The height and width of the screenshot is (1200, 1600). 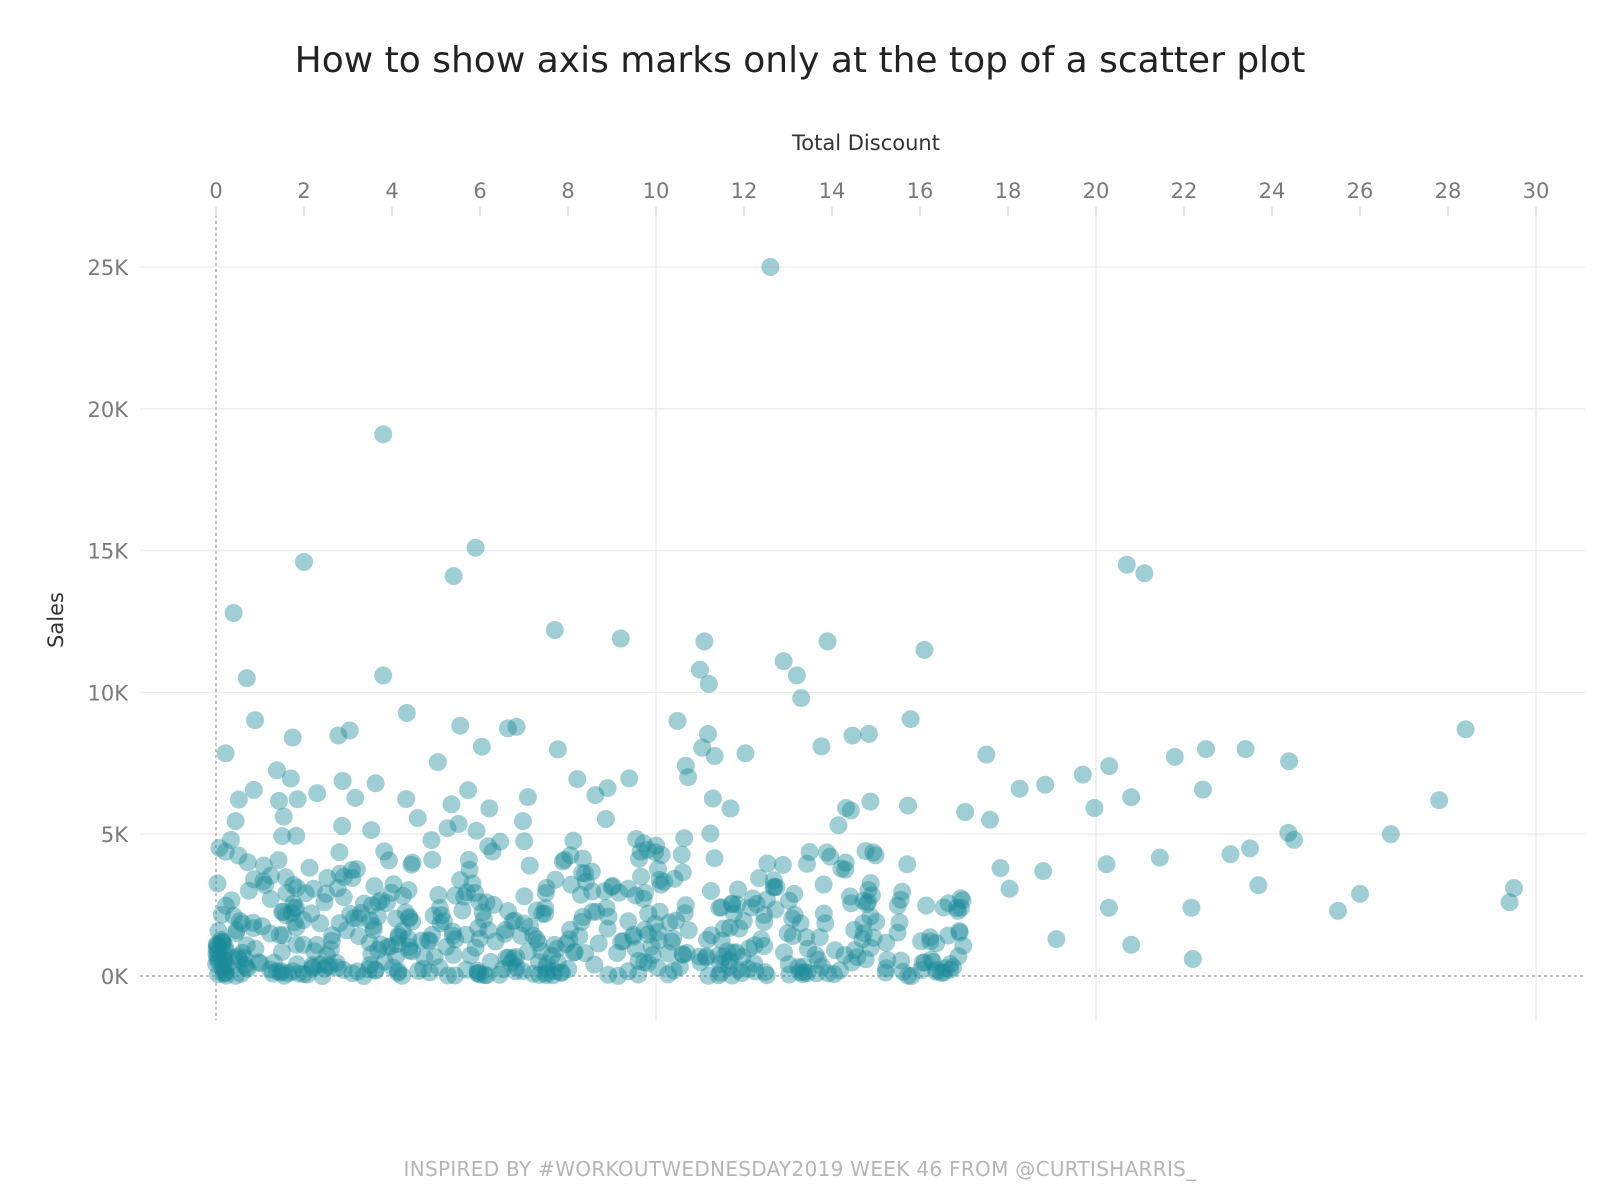 I want to click on x-tick-label: 24, so click(x=1272, y=191).